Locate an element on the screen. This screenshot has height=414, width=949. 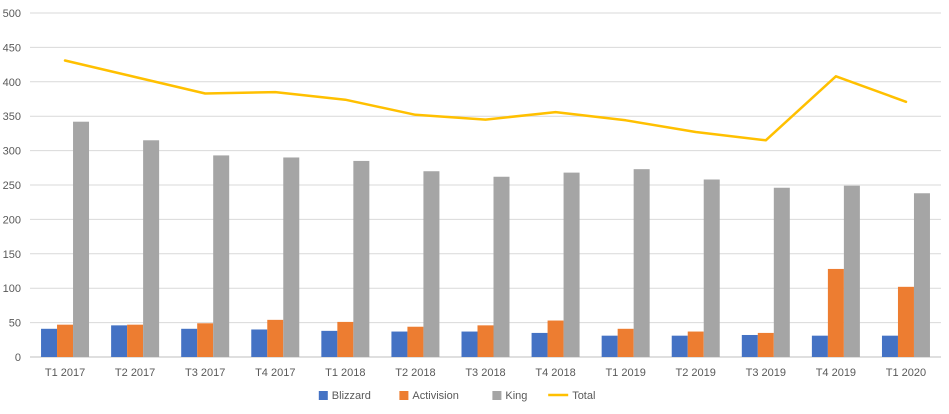
legend: Blizzard Activision King Total is located at coordinates (456, 396).